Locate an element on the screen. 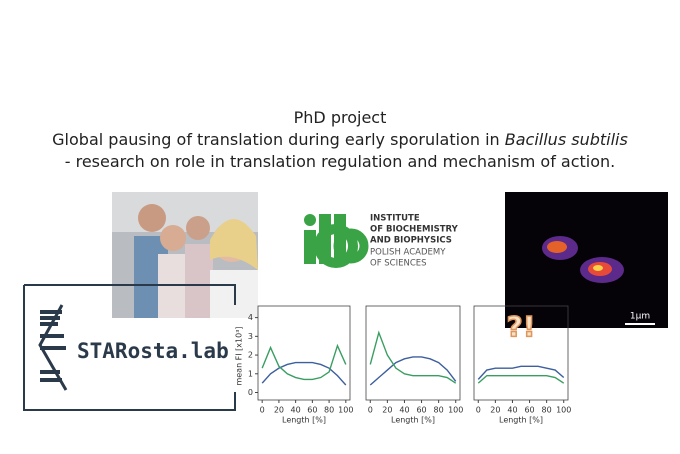  y-tick-label: 4 is located at coordinates (250, 317).